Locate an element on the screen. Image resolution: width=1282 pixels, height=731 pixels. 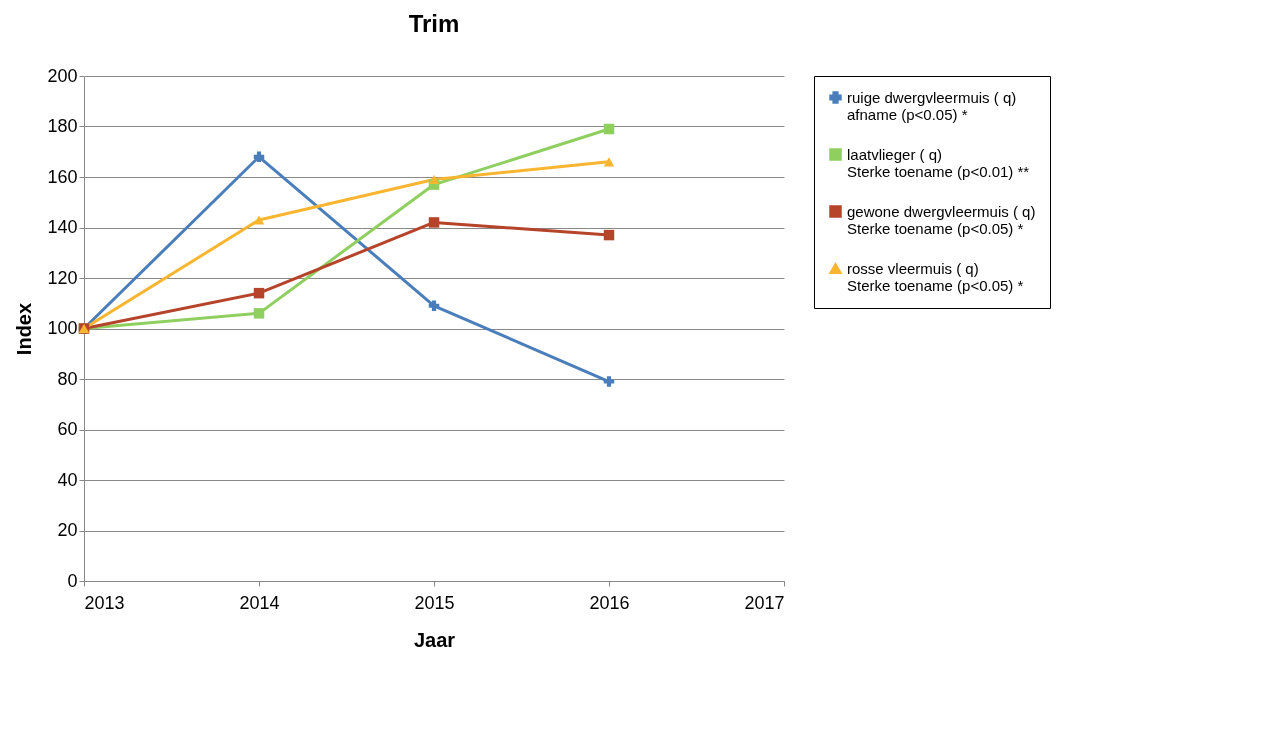
y-tick-label: 200 is located at coordinates (62, 75).